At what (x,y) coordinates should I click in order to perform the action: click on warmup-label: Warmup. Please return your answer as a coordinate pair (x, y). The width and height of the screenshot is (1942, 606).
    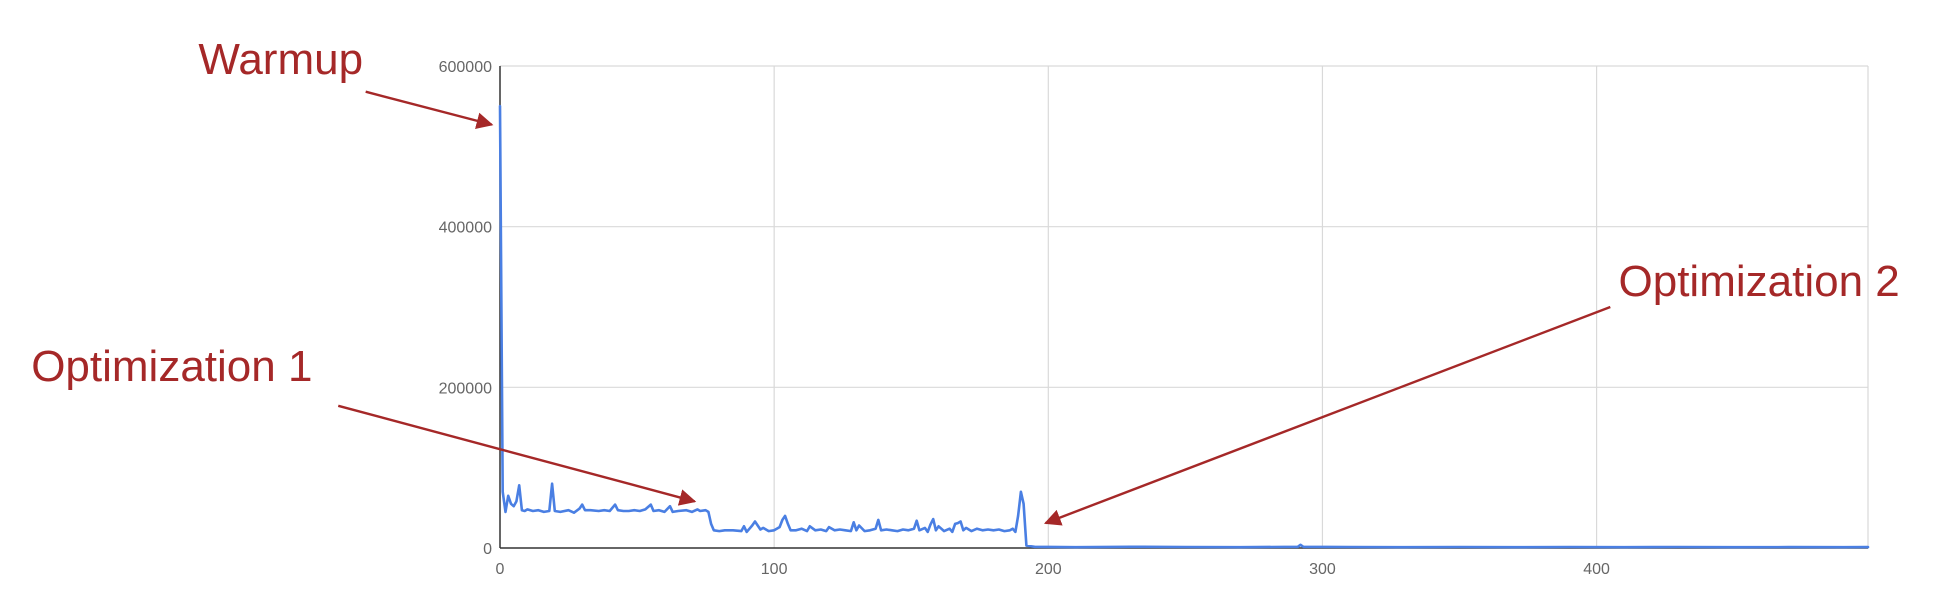
    Looking at the image, I should click on (280, 59).